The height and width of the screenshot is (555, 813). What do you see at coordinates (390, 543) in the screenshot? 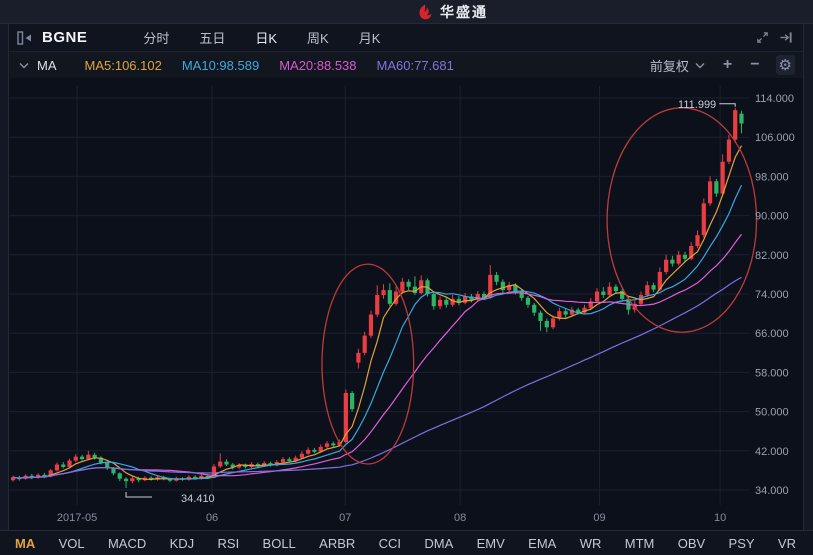
I see `indicator-tab-cci: CCI` at bounding box center [390, 543].